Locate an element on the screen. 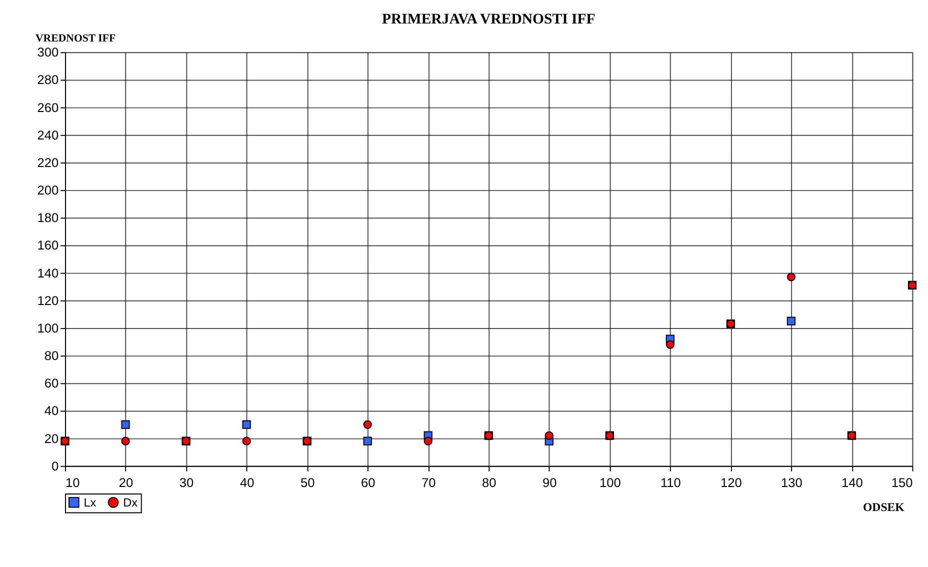  y-tick-label: 240 is located at coordinates (48, 134).